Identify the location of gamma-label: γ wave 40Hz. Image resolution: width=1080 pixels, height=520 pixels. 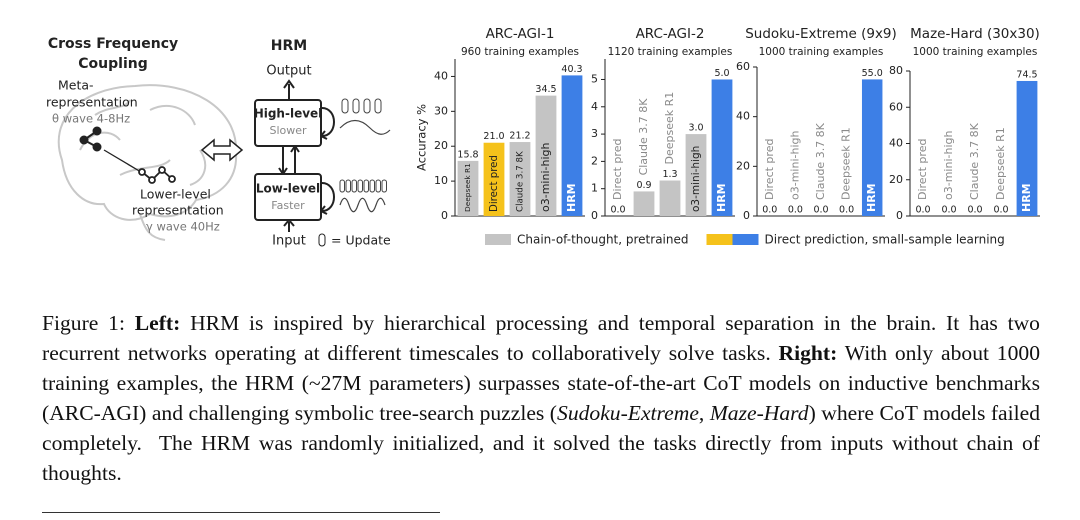
(183, 227).